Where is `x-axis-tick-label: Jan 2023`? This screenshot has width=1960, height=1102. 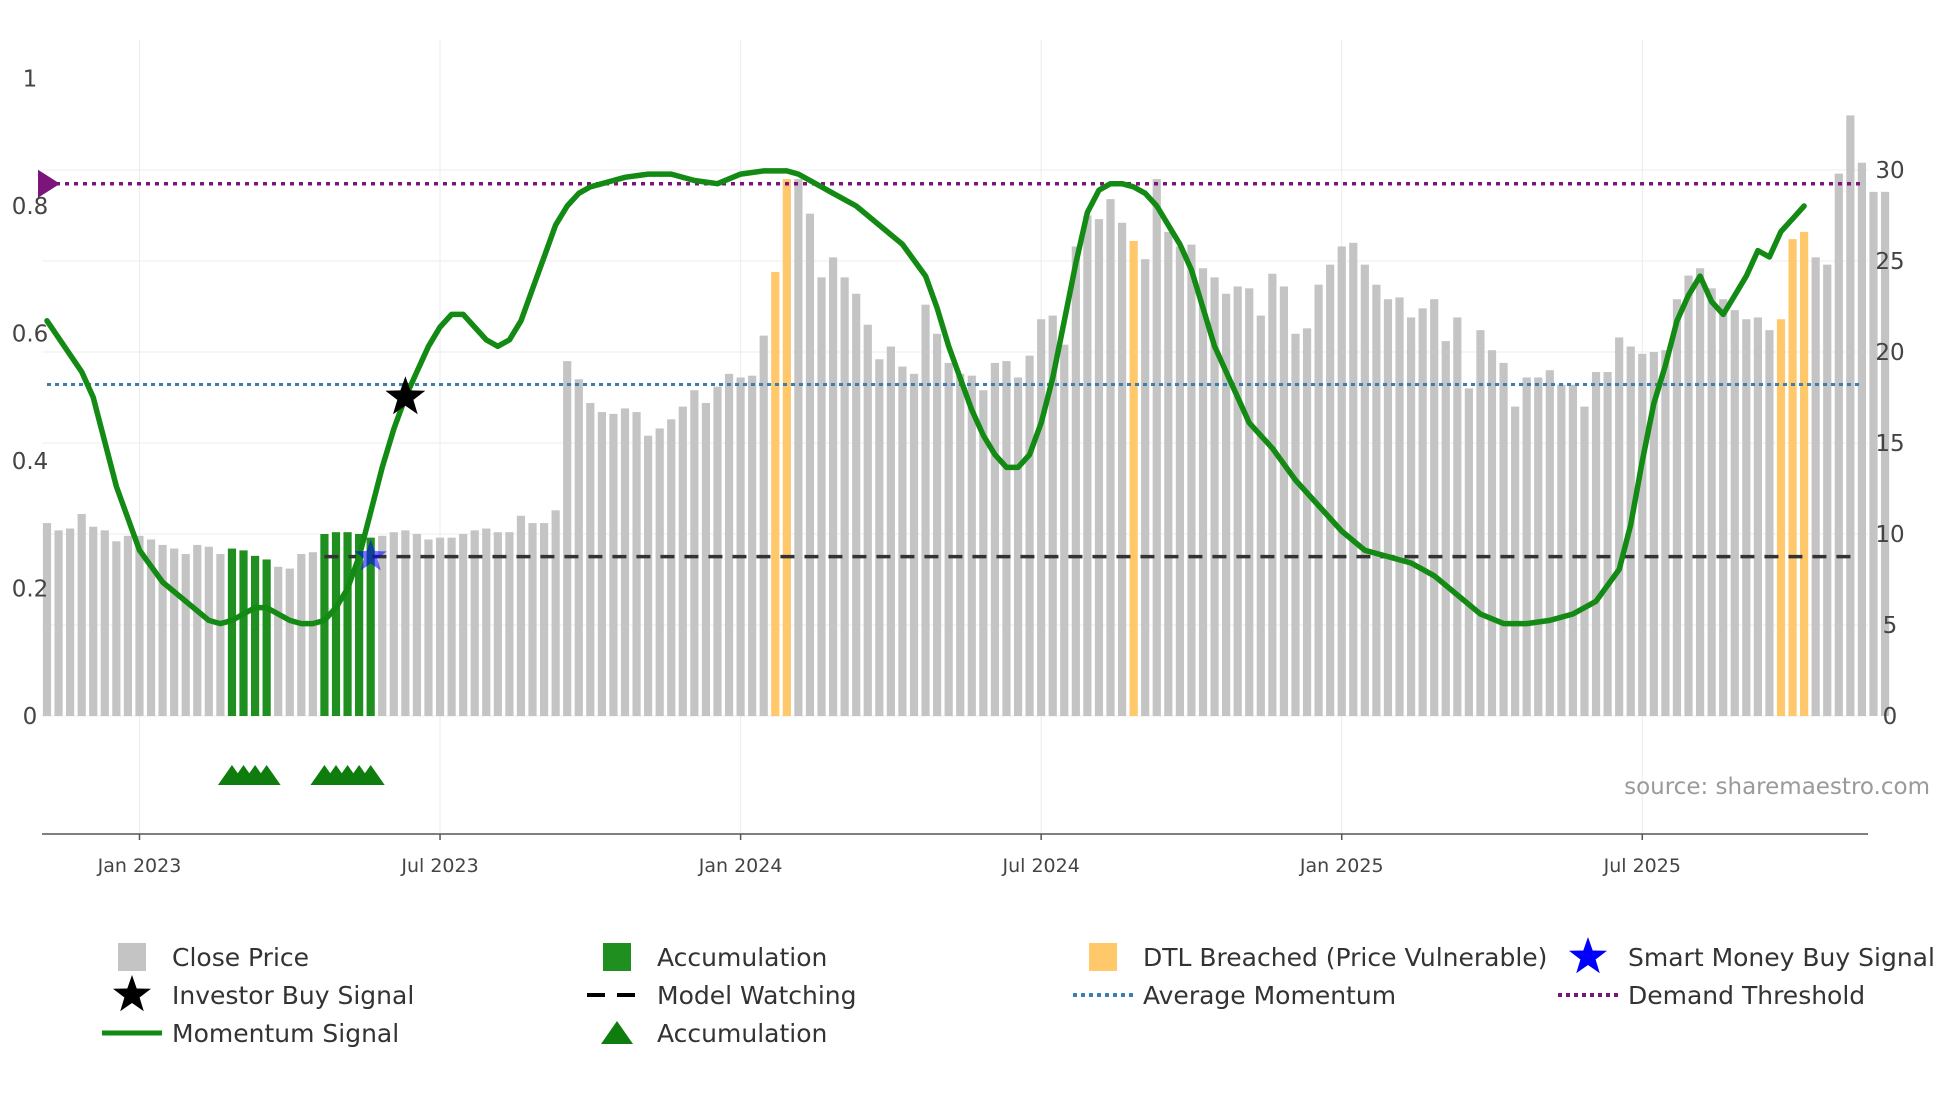
x-axis-tick-label: Jan 2023 is located at coordinates (139, 866).